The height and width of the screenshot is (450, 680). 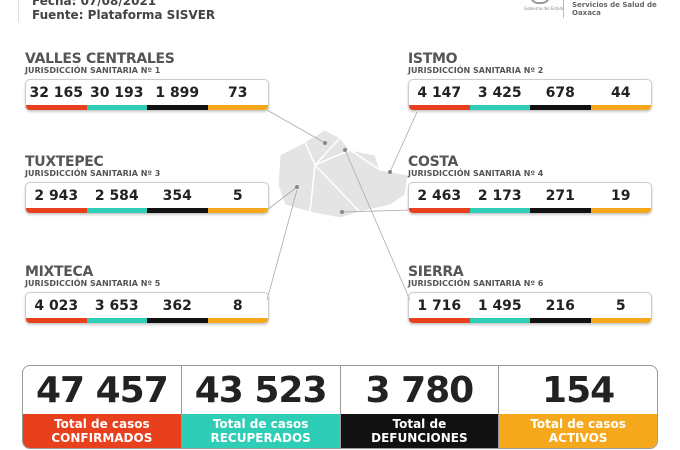 I want to click on stat-recovered: 30 193, so click(x=116, y=95).